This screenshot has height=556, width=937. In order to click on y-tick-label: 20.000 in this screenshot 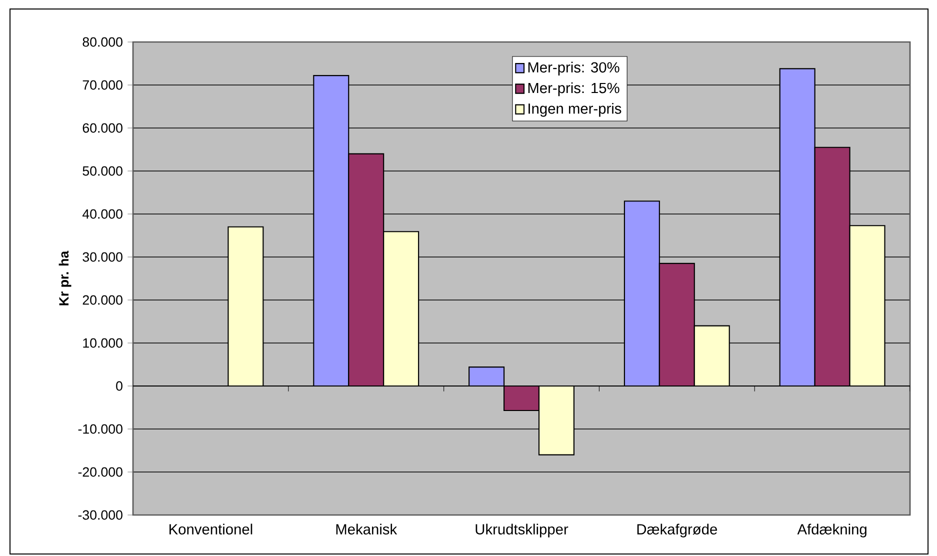, I will do `click(102, 300)`.